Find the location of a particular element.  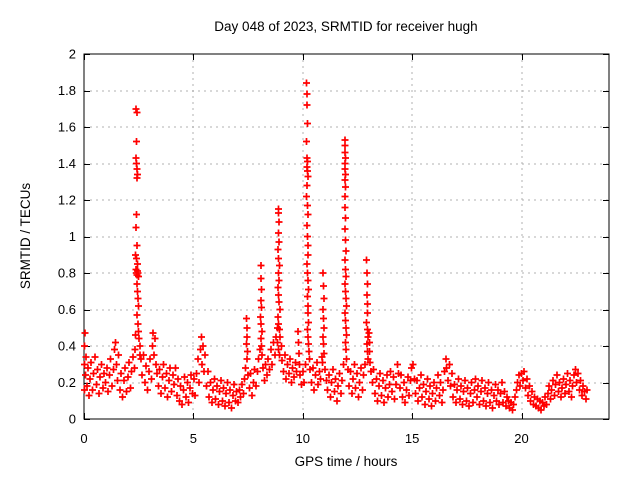

y-tick-label: 2 is located at coordinates (72, 54).